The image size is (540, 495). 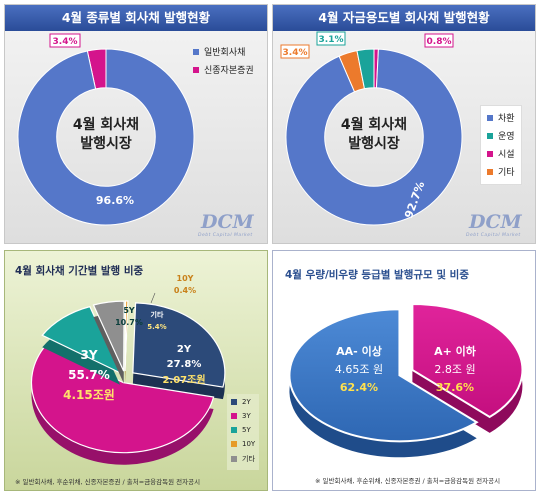 What do you see at coordinates (243, 416) in the screenshot?
I see `legend-item: 3Y` at bounding box center [243, 416].